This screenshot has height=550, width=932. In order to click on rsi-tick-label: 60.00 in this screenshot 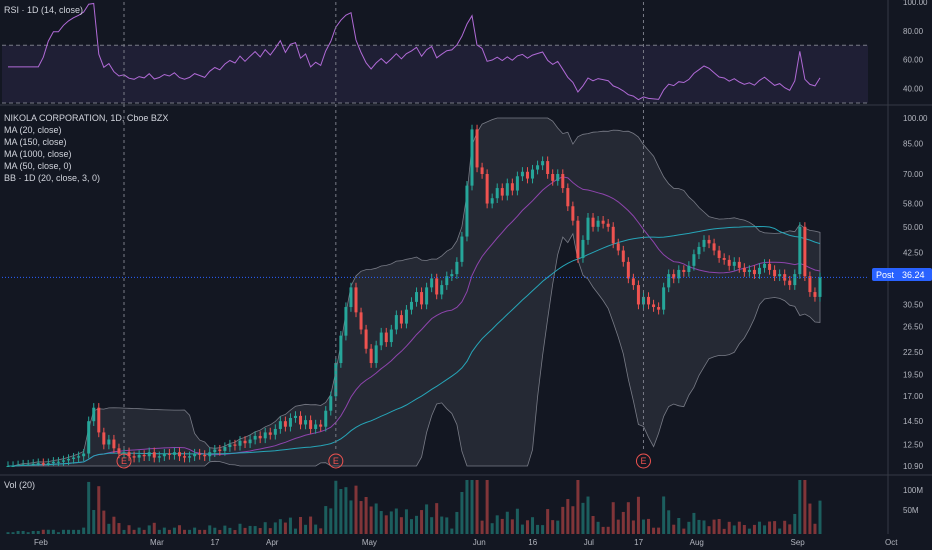, I will do `click(913, 60)`.